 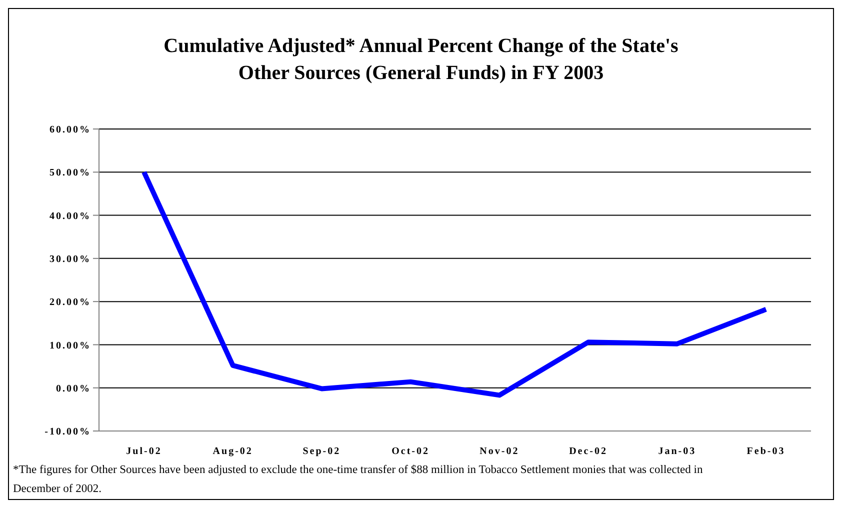 I want to click on y-tick-label: 20.00%, so click(x=70, y=302).